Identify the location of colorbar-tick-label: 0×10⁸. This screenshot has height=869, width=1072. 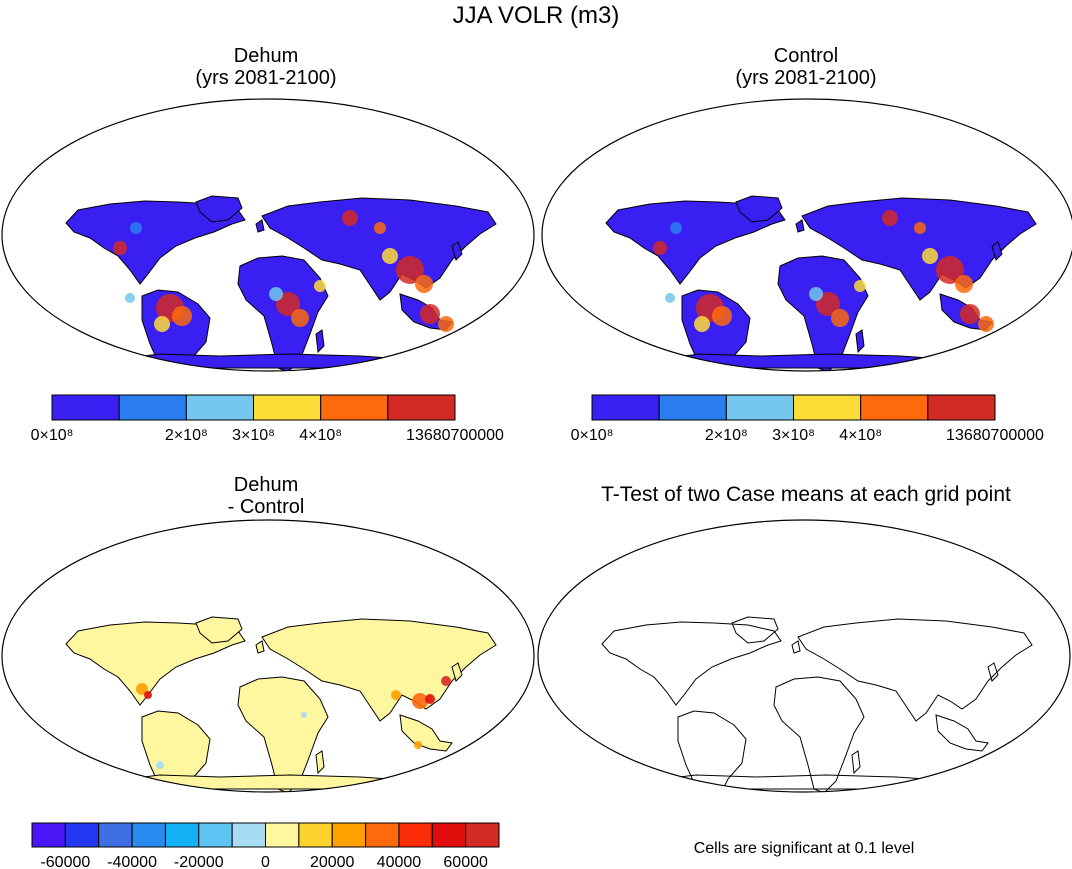
(592, 435).